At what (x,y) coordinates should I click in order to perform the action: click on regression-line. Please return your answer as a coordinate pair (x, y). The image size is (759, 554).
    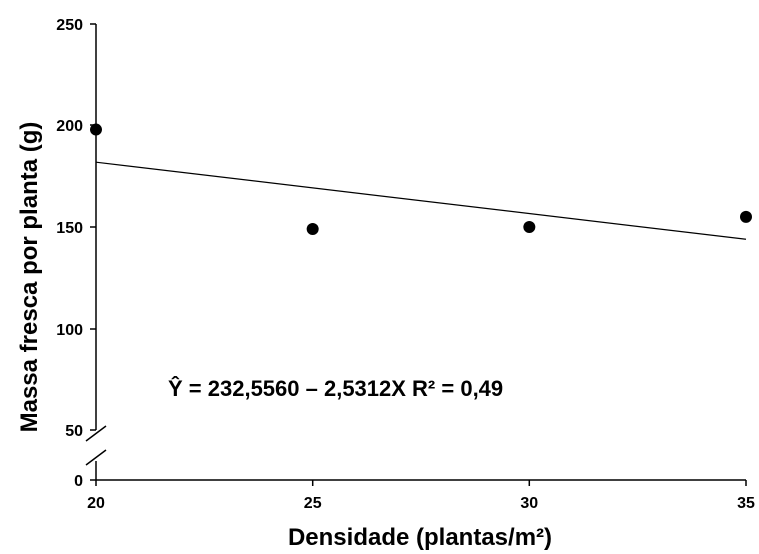
    Looking at the image, I should click on (421, 200).